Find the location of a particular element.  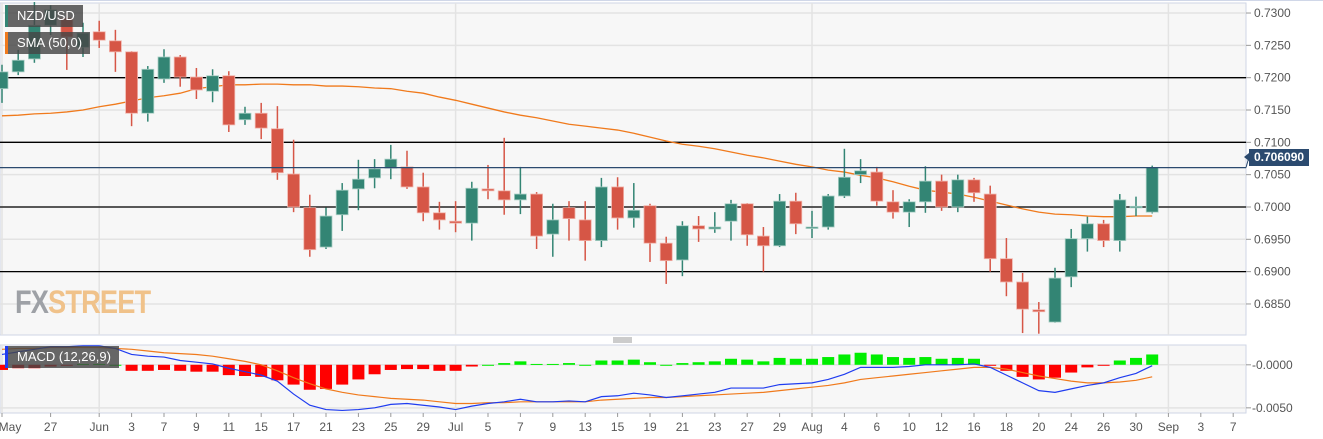

date-tick-label: Sep is located at coordinates (1169, 427).